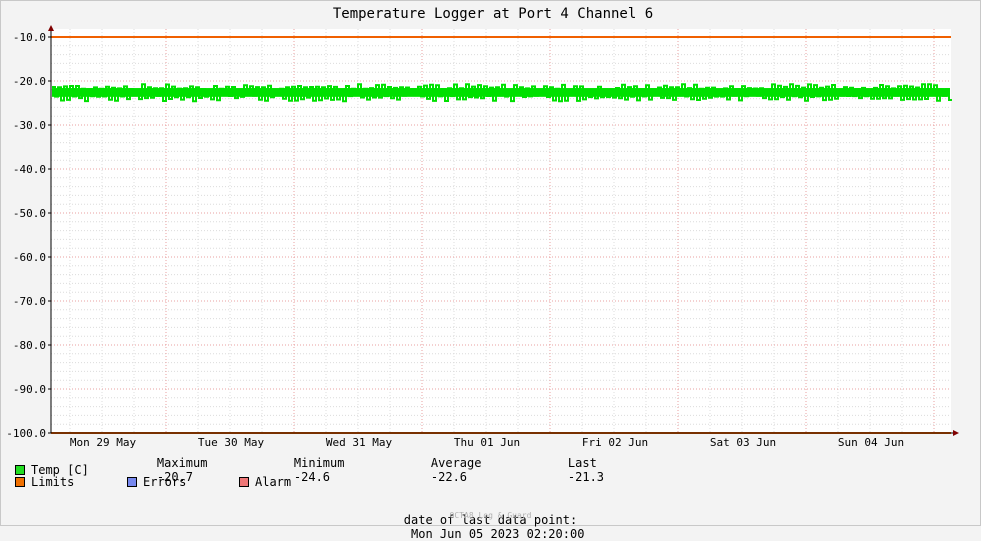 The height and width of the screenshot is (541, 981). I want to click on legend-alarm: Alarm, so click(265, 482).